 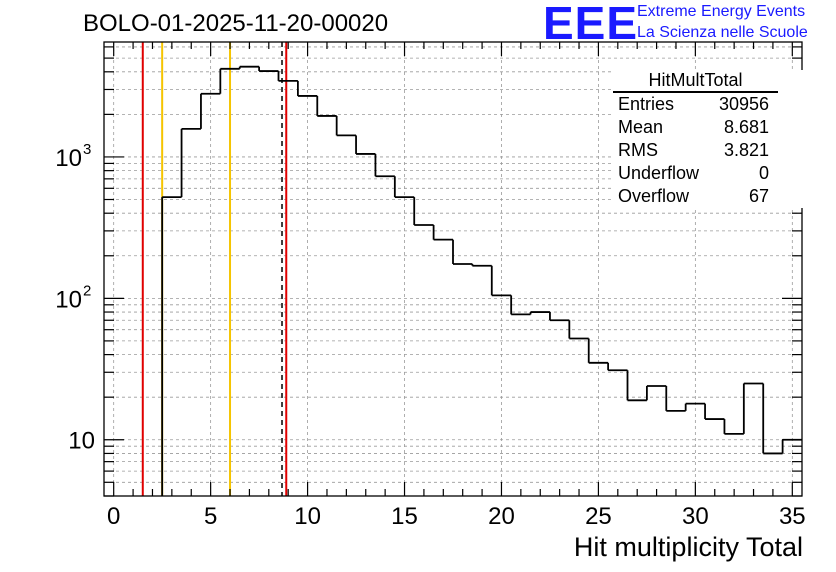 What do you see at coordinates (709, 104) in the screenshot?
I see `stats-row-entries: Entries 30956` at bounding box center [709, 104].